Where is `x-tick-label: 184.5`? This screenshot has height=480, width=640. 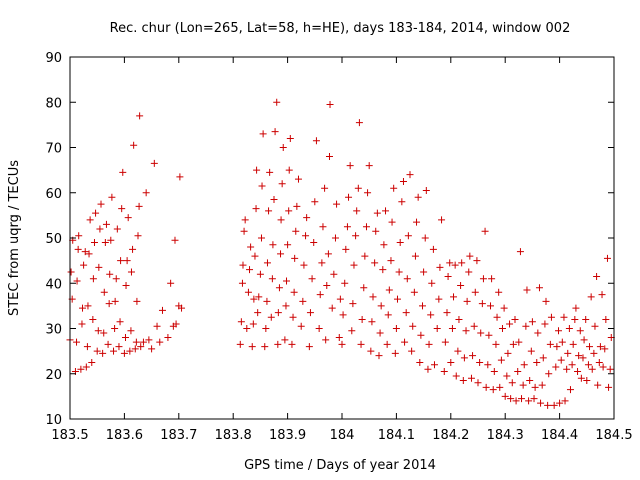
x-tick-label: 184.5 is located at coordinates (613, 435).